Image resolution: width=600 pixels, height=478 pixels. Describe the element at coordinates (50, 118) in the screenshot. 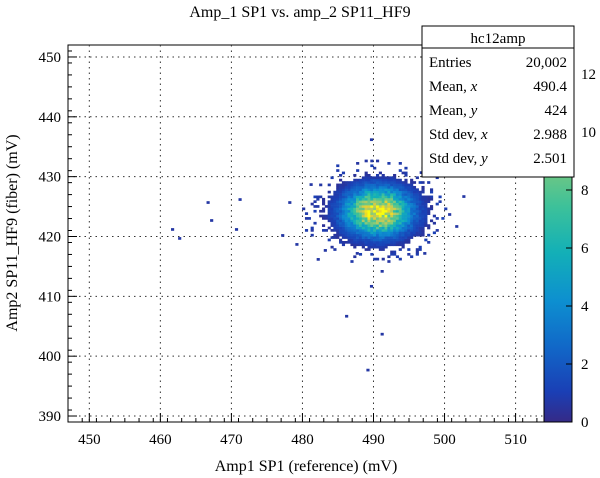

I see `y-tick-label: 440` at that location.